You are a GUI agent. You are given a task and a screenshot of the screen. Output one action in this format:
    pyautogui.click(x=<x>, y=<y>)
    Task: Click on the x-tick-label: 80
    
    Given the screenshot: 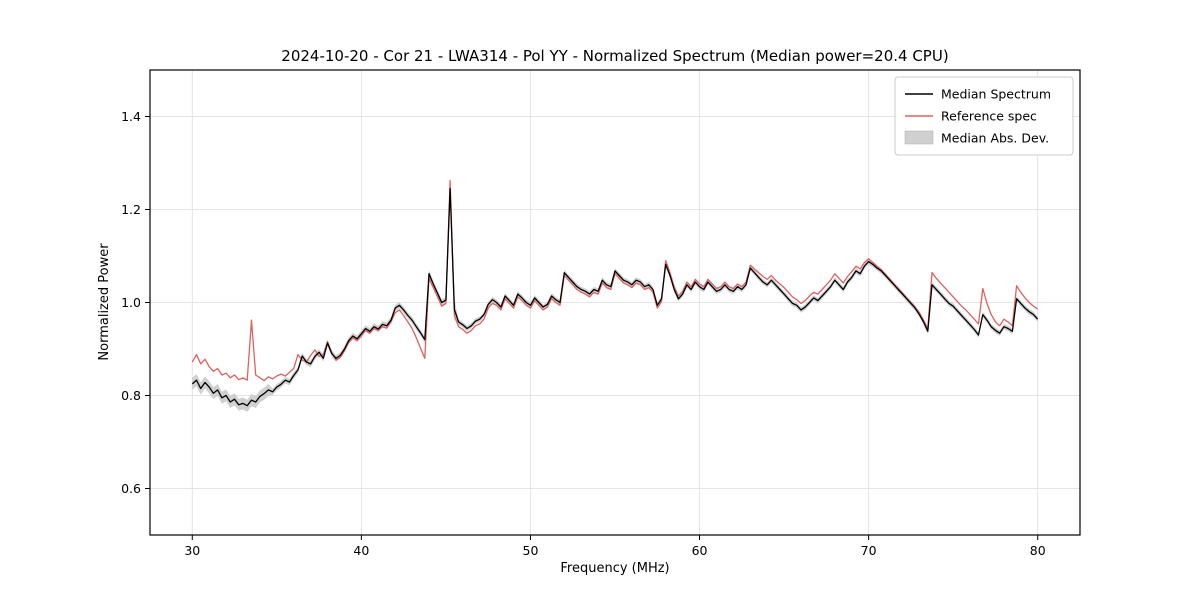 What is the action you would take?
    pyautogui.click(x=1038, y=550)
    